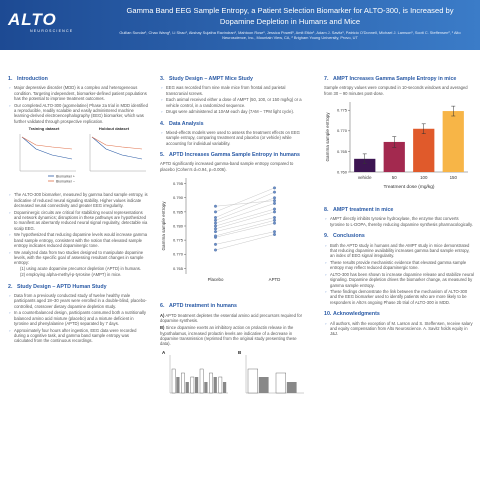 The height and width of the screenshot is (480, 480). I want to click on x-tick-label: 50, so click(394, 177).